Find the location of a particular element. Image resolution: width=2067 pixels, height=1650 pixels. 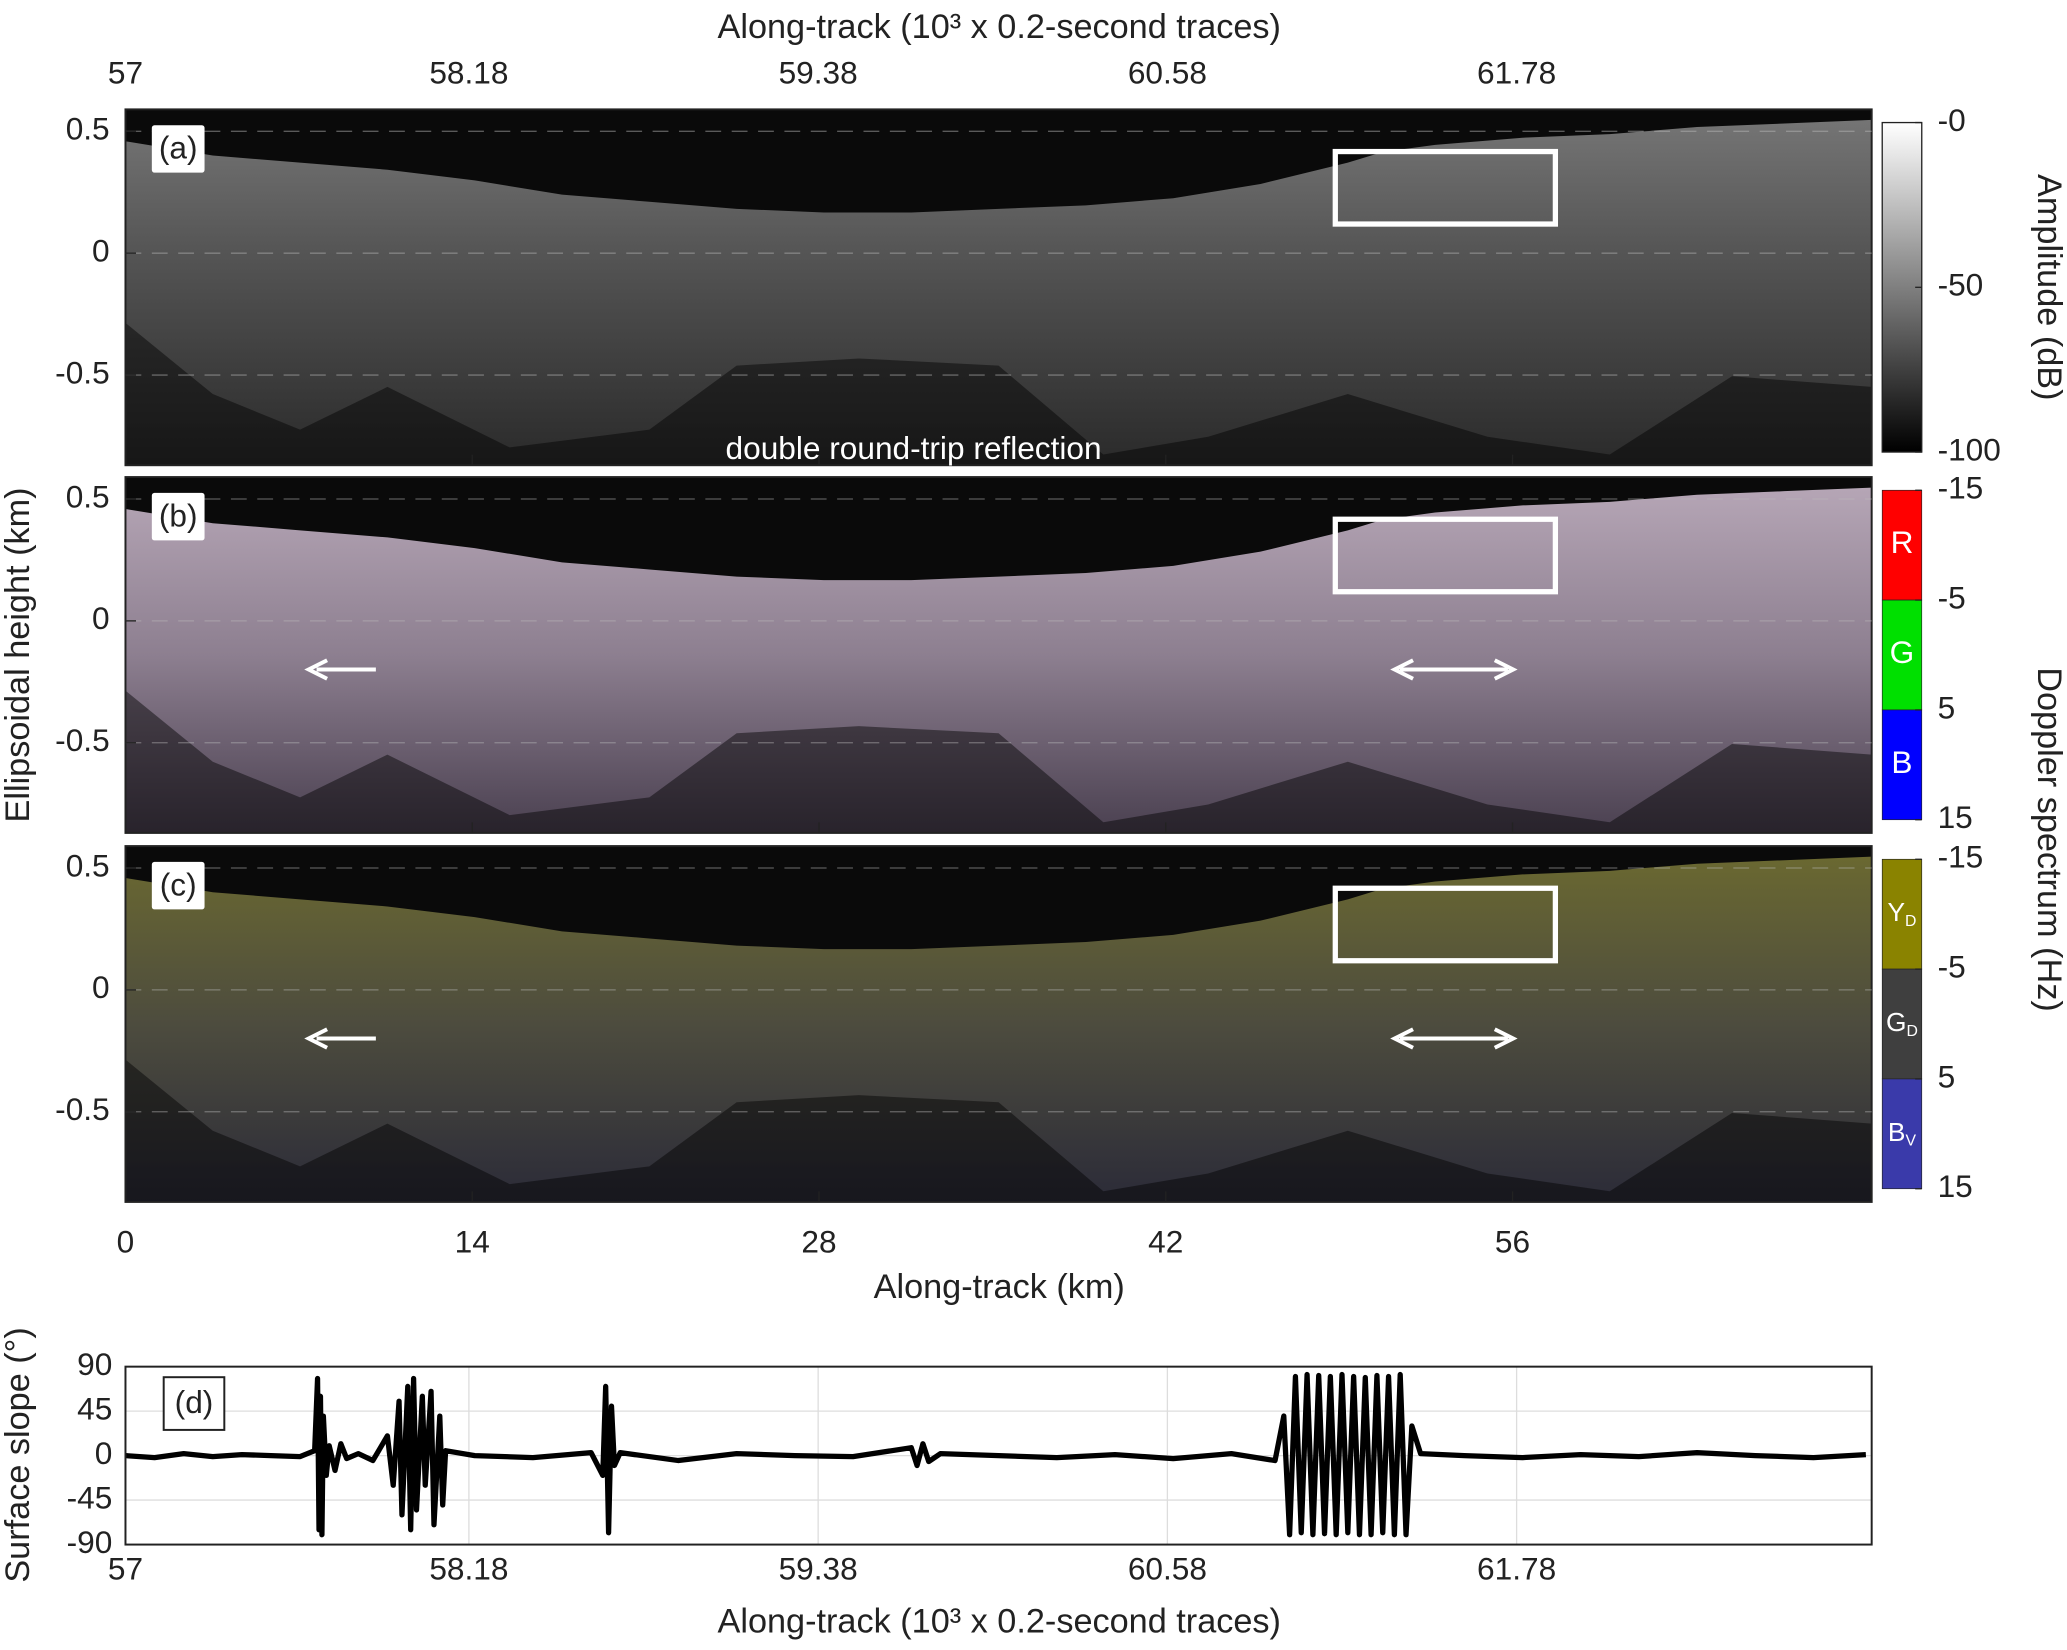

y-tick-label: 45 is located at coordinates (94, 1408).